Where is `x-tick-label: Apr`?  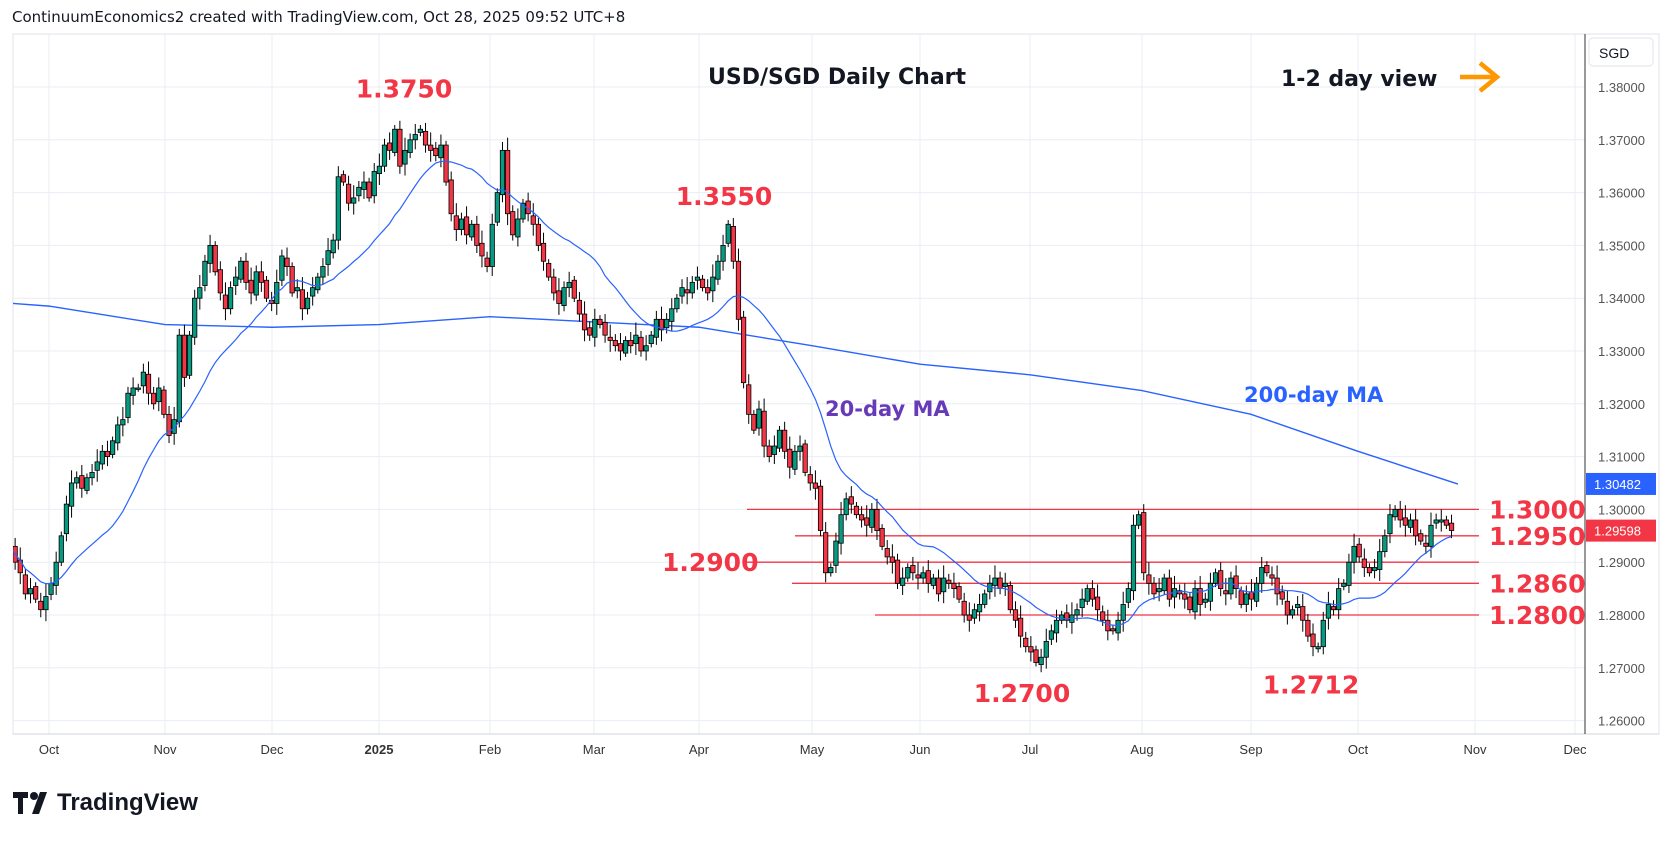
x-tick-label: Apr is located at coordinates (699, 749).